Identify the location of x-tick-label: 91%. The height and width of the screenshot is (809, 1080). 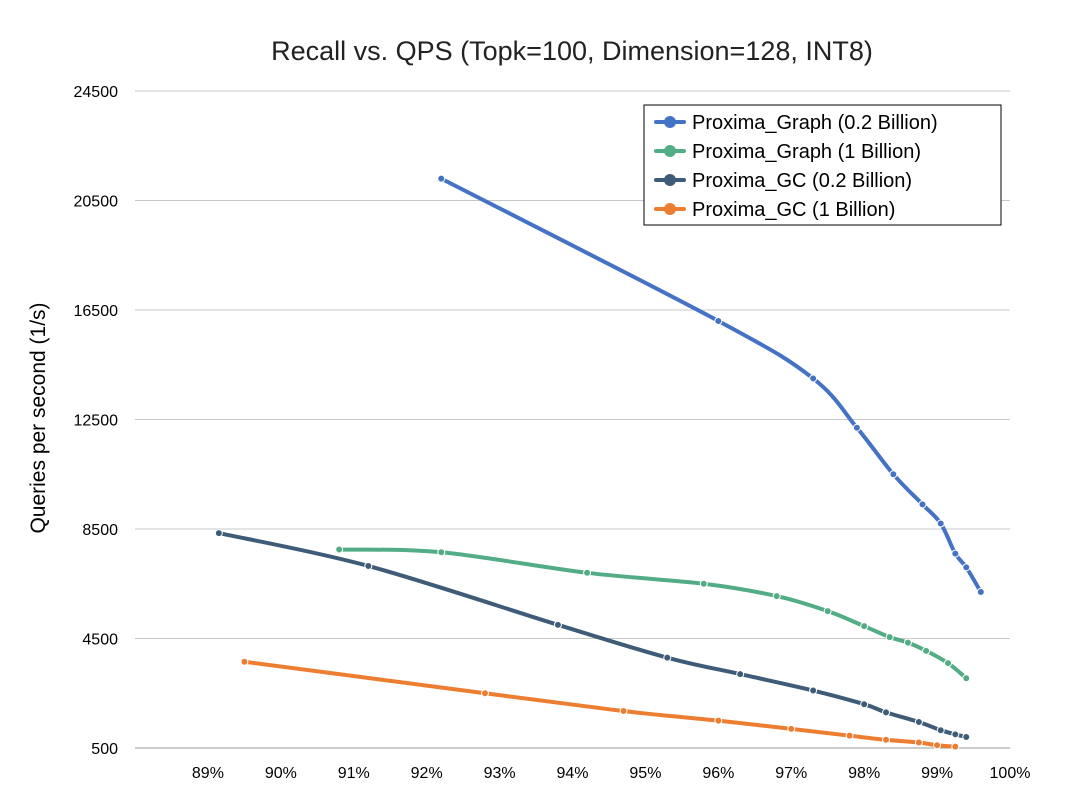
(354, 773).